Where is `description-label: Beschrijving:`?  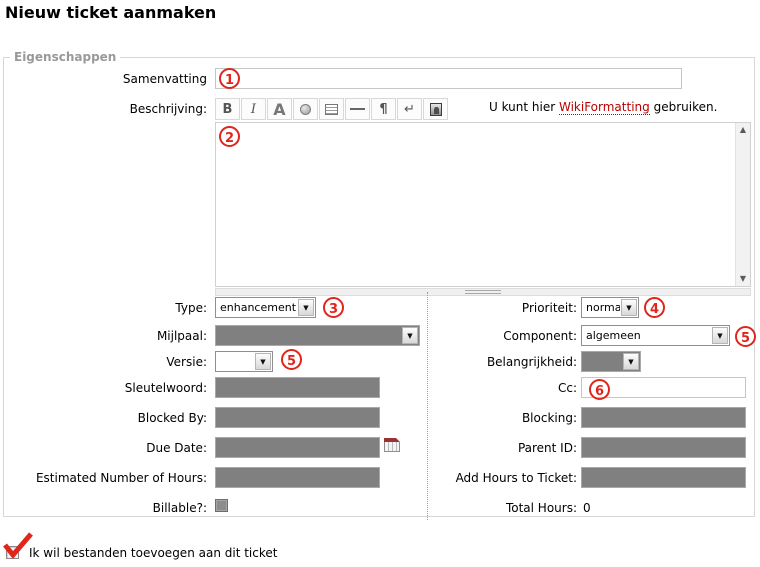
description-label: Beschrijving: is located at coordinates (168, 109).